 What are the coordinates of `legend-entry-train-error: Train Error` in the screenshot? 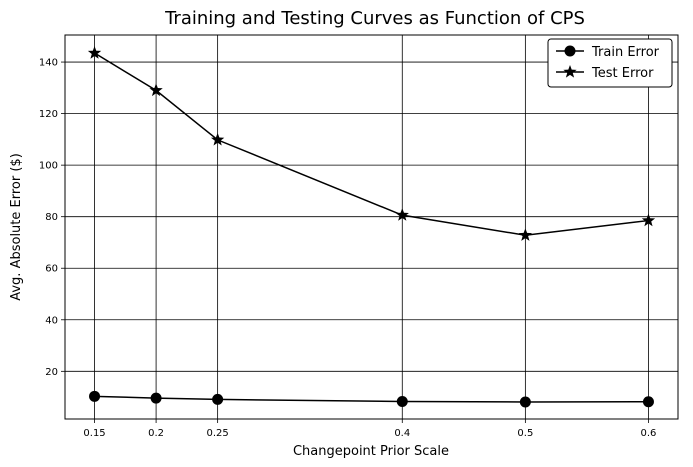 It's located at (608, 52).